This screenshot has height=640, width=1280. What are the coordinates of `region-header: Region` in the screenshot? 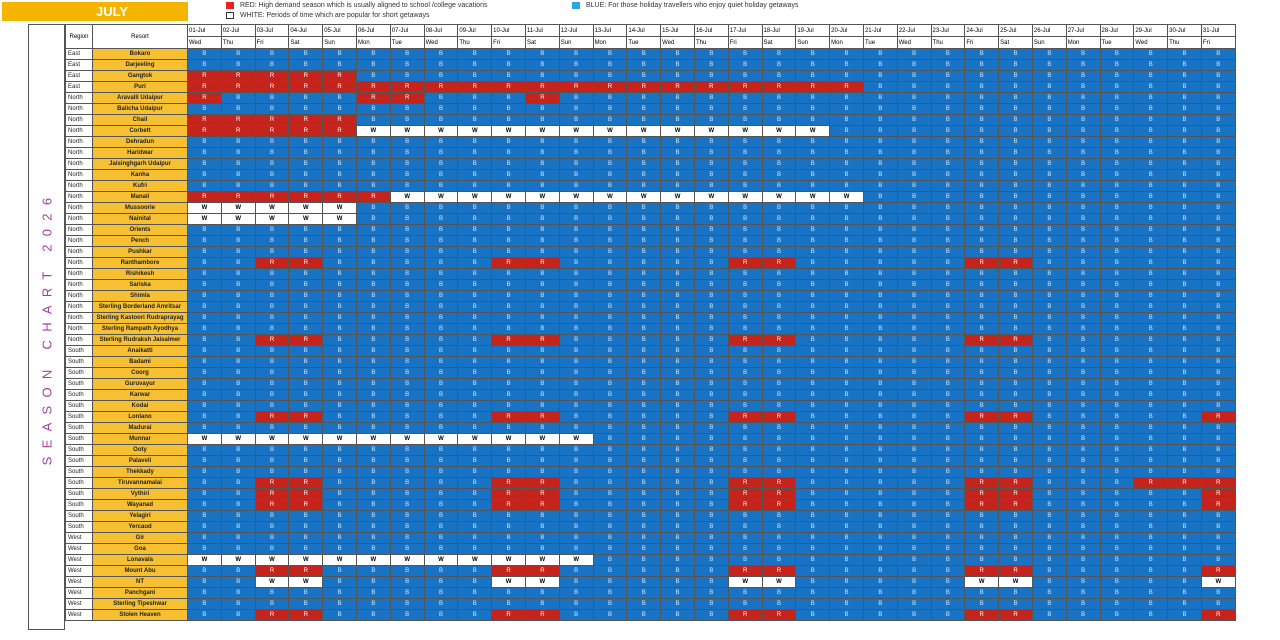 It's located at (79, 36).